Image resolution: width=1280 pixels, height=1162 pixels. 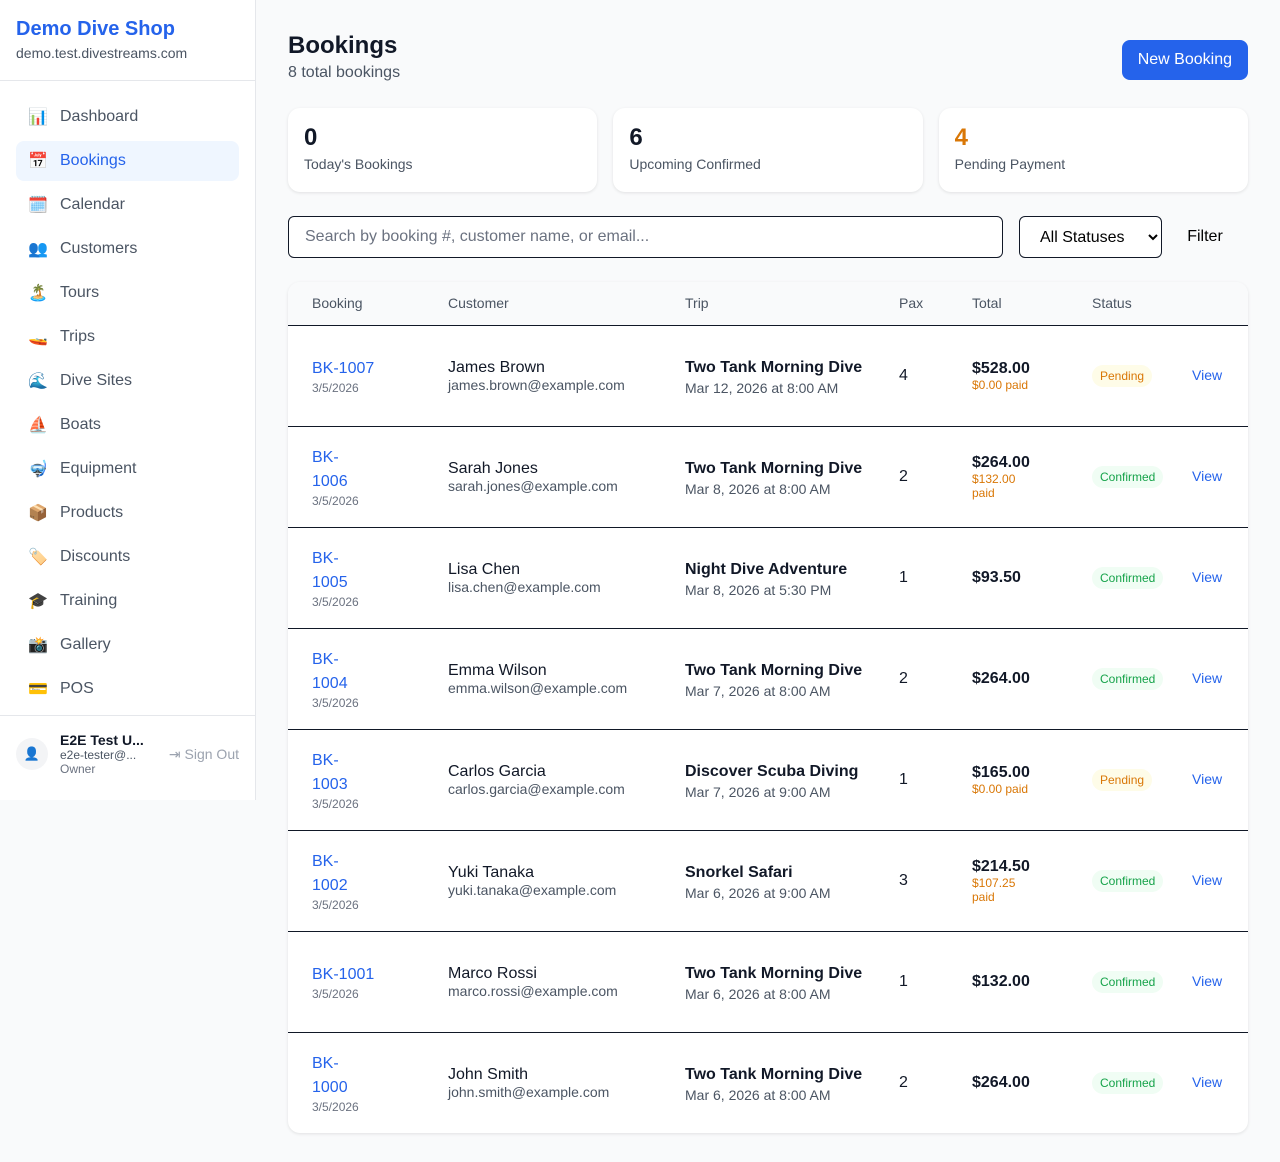 What do you see at coordinates (1205, 237) in the screenshot?
I see `filter-button: Filter` at bounding box center [1205, 237].